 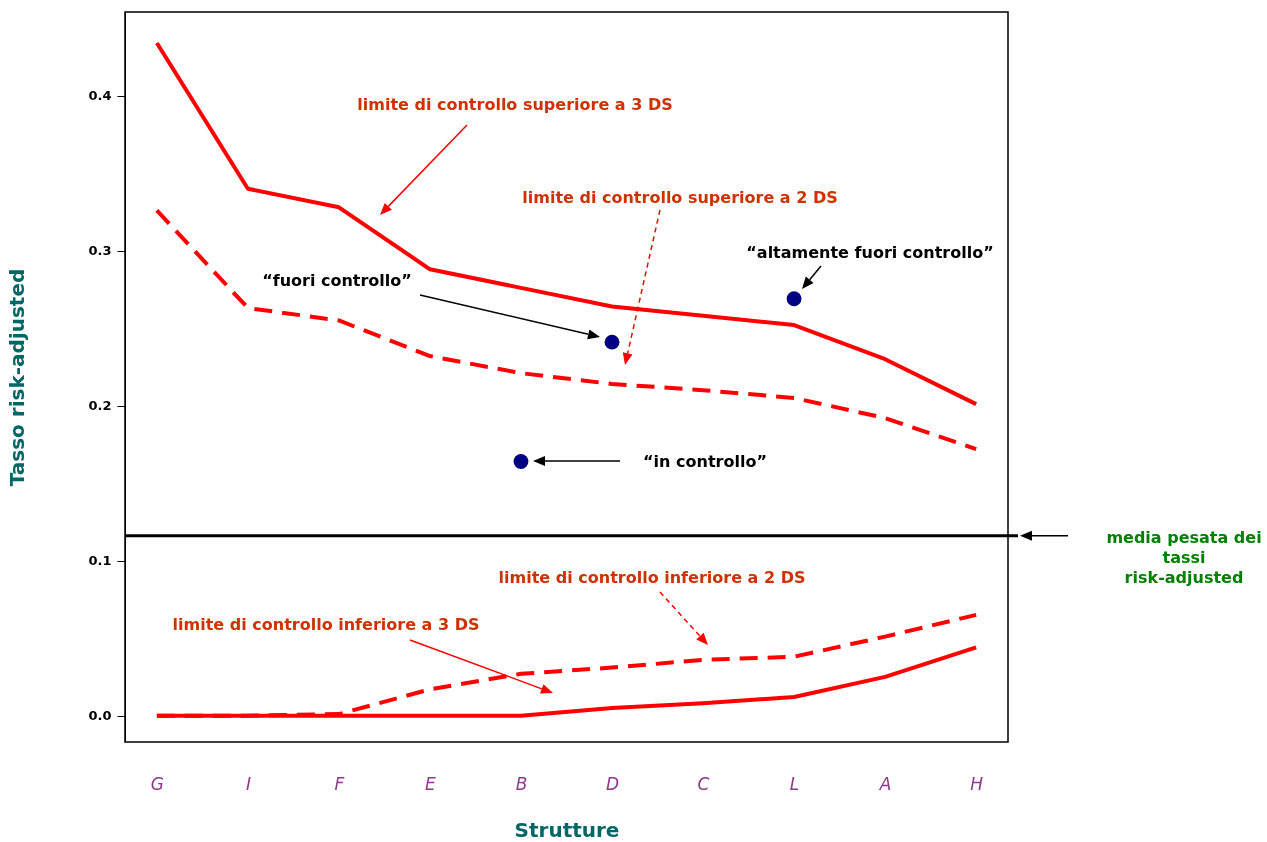 What do you see at coordinates (515, 104) in the screenshot?
I see `annotation: limite di controllo superiore a 3 DS` at bounding box center [515, 104].